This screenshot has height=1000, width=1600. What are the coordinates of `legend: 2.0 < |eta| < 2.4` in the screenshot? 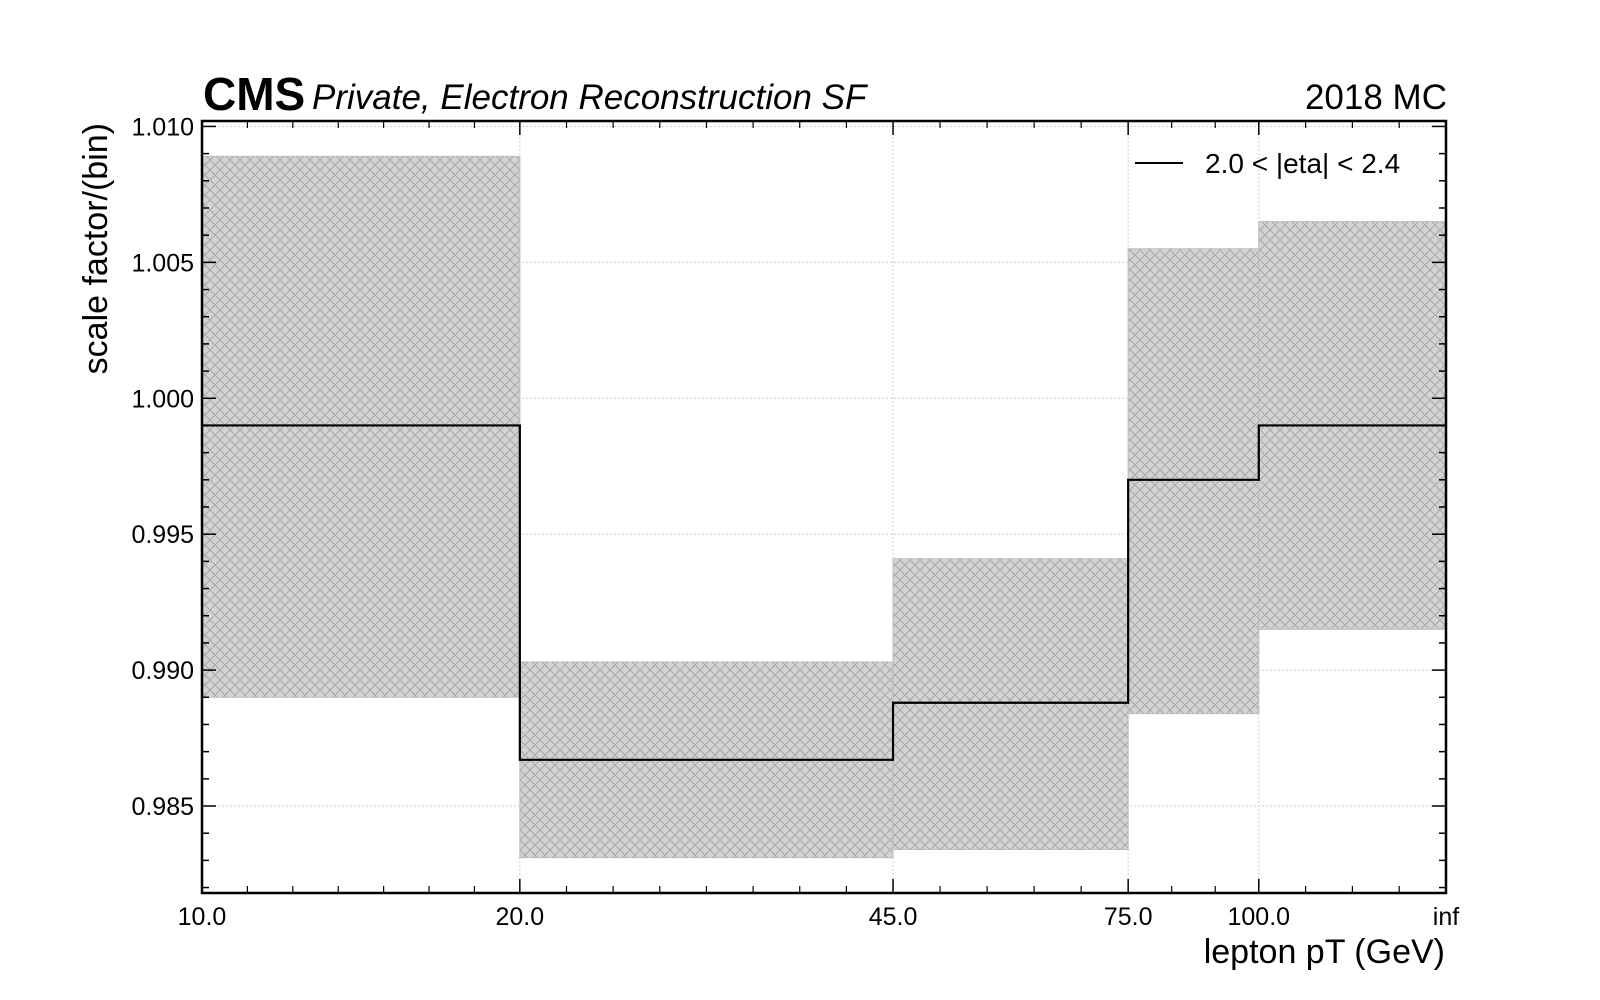 It's located at (1267, 163).